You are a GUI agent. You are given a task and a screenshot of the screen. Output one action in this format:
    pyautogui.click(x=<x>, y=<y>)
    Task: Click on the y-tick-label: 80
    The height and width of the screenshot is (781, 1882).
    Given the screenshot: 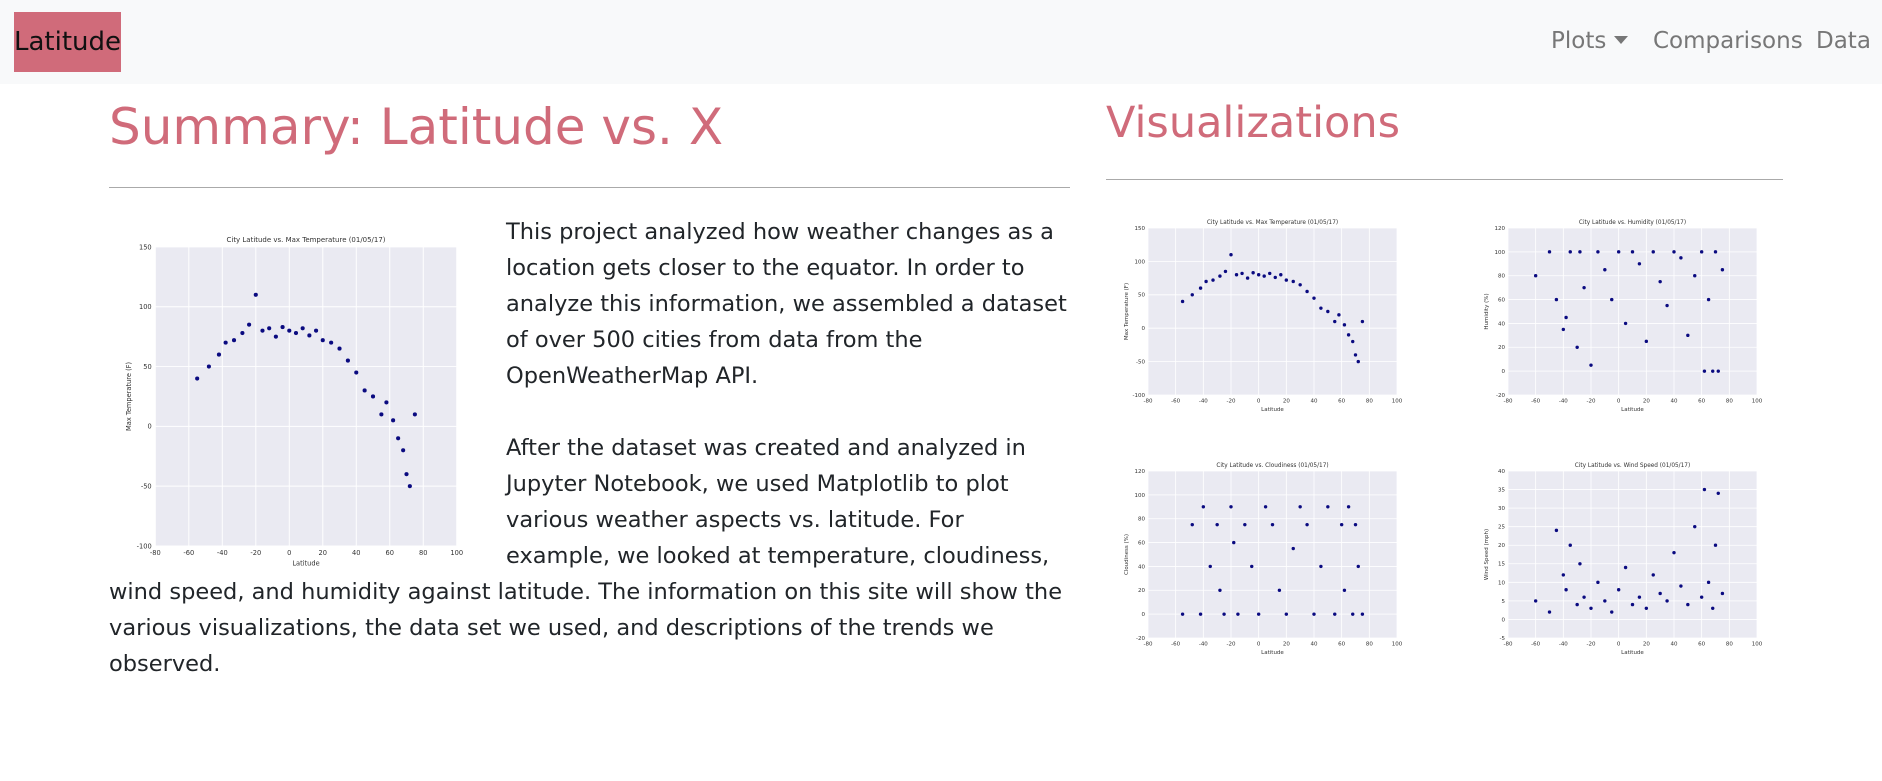 What is the action you would take?
    pyautogui.click(x=1501, y=277)
    